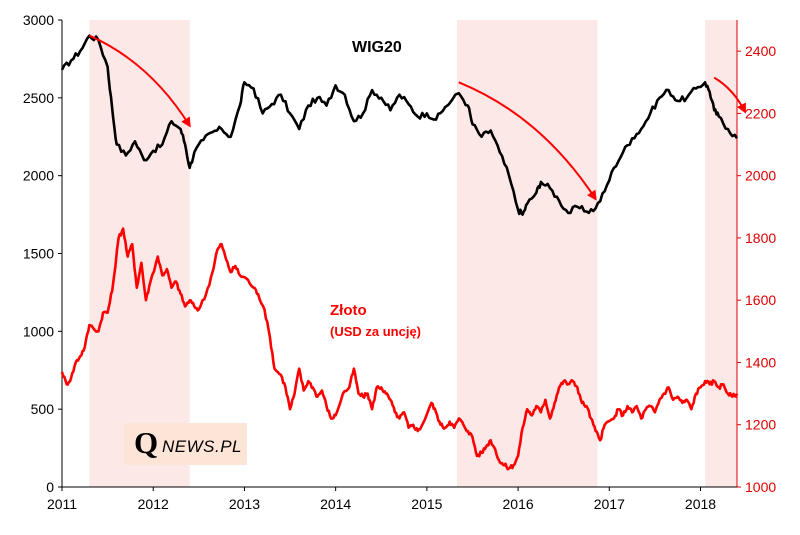 This screenshot has height=535, width=800. I want to click on left-tick-label: 3000, so click(38, 20).